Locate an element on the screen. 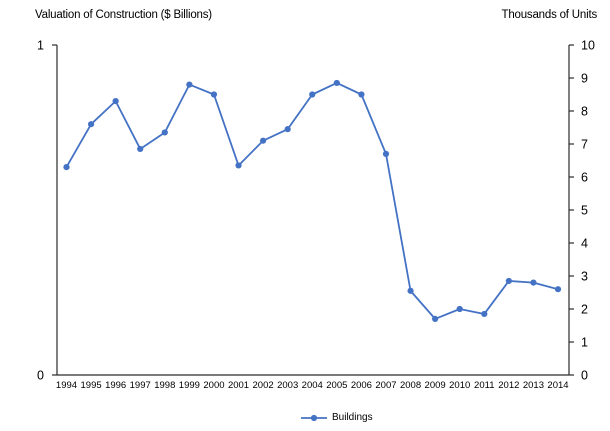 The image size is (610, 431). right-axis-tick-label: 1 is located at coordinates (584, 343).